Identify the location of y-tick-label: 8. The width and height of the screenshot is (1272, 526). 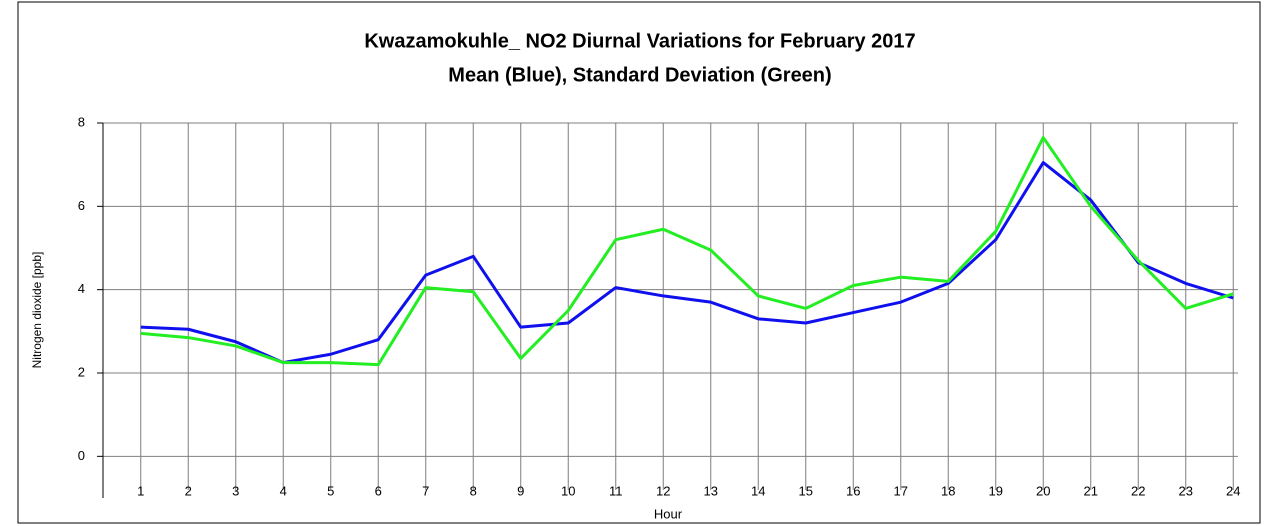
(81, 121).